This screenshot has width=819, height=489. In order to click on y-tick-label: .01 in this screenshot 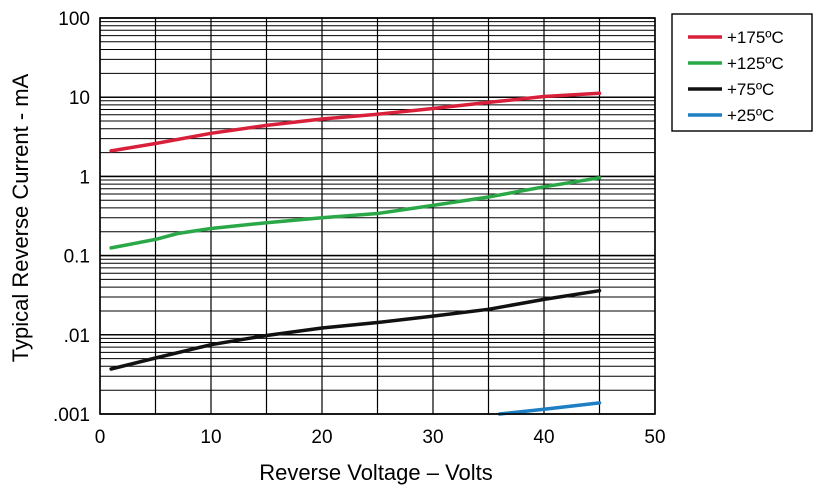, I will do `click(77, 336)`.